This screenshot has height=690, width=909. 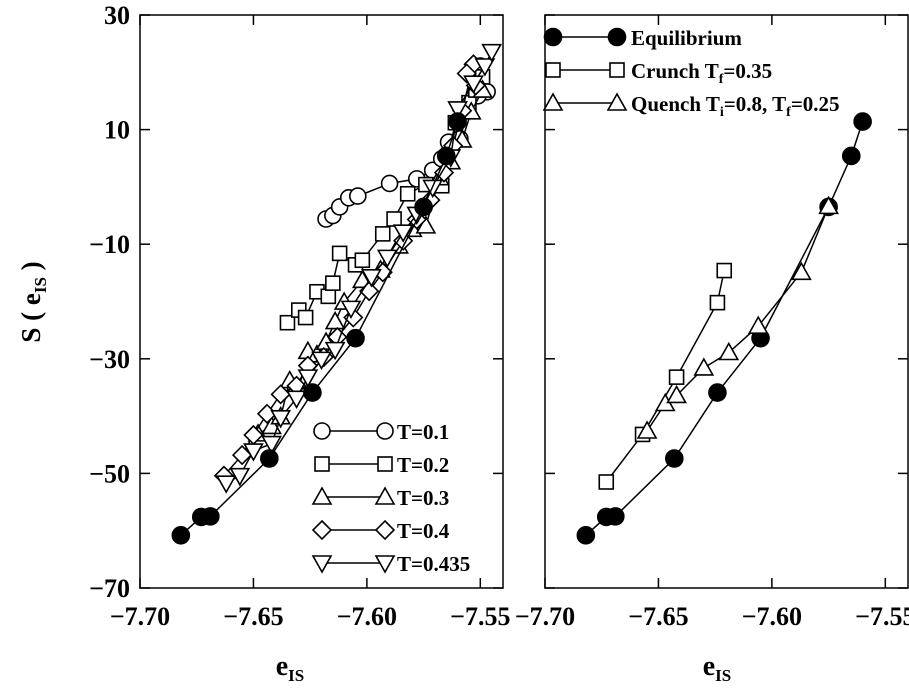 I want to click on legend-label-part: Equilibrium, so click(x=686, y=38).